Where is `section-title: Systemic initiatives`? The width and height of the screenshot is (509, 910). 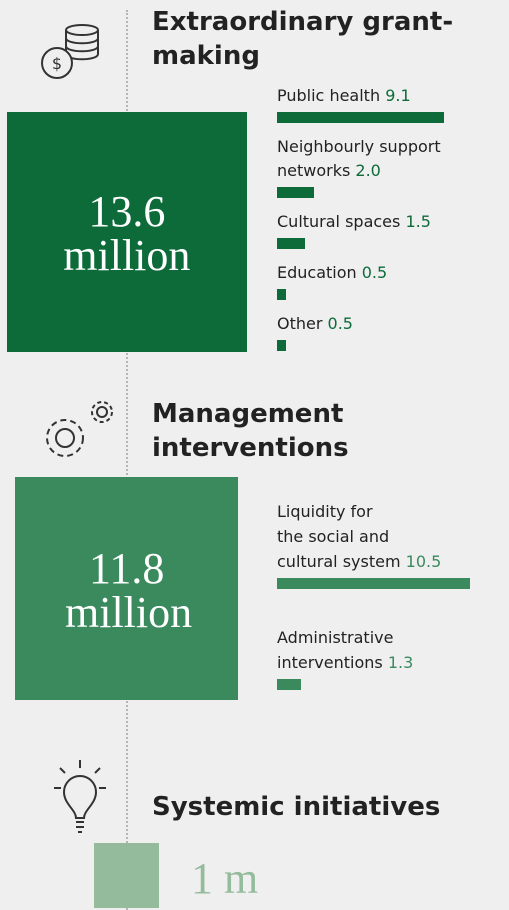 section-title: Systemic initiatives is located at coordinates (296, 807).